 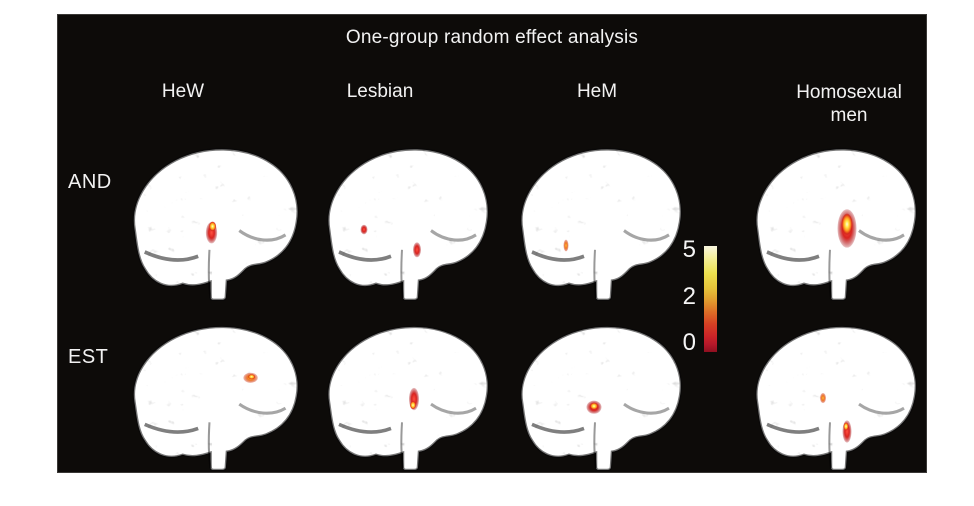 I want to click on column-label-hew: HeW, so click(x=183, y=91).